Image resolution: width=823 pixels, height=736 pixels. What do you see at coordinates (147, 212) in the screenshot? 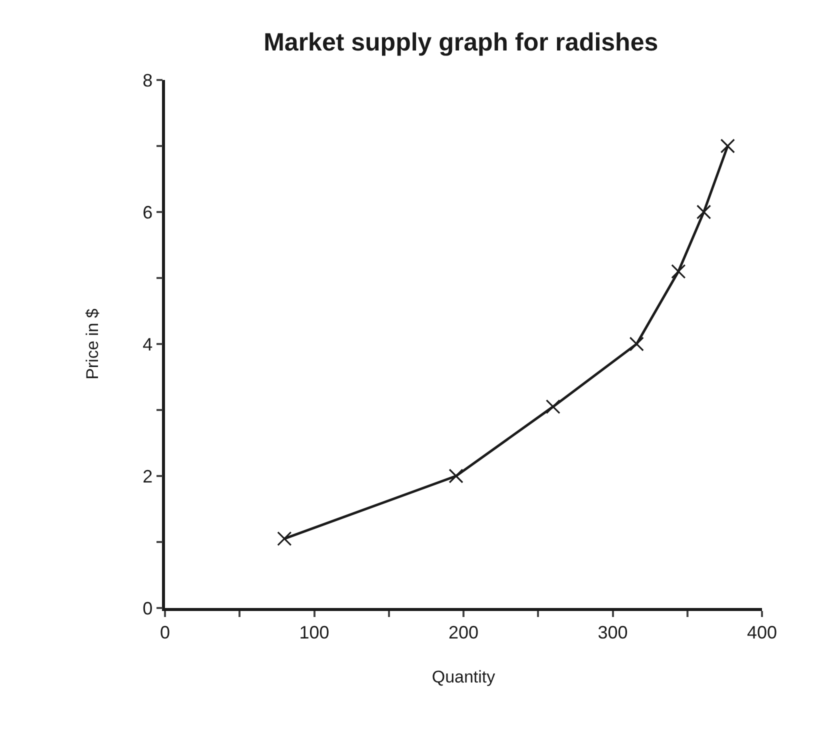
I see `y-tick-label: 6` at bounding box center [147, 212].